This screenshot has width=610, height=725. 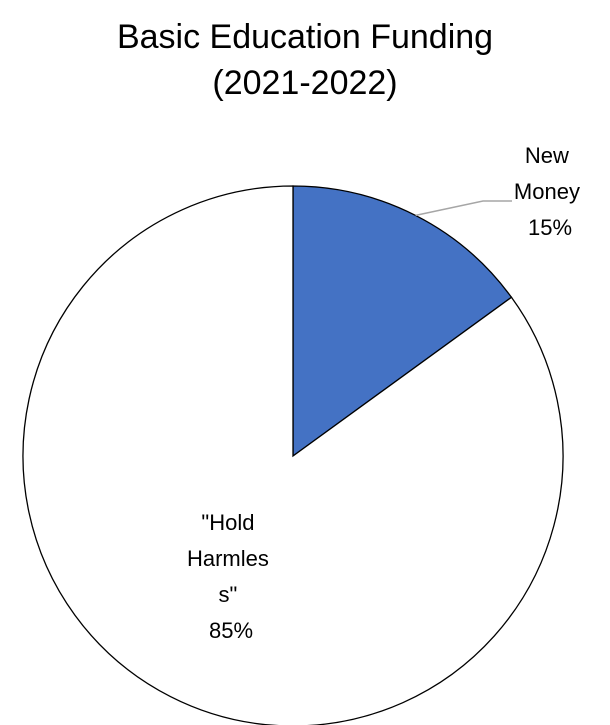 I want to click on slice-label-hold-harmless-percent: 85%, so click(x=231, y=630).